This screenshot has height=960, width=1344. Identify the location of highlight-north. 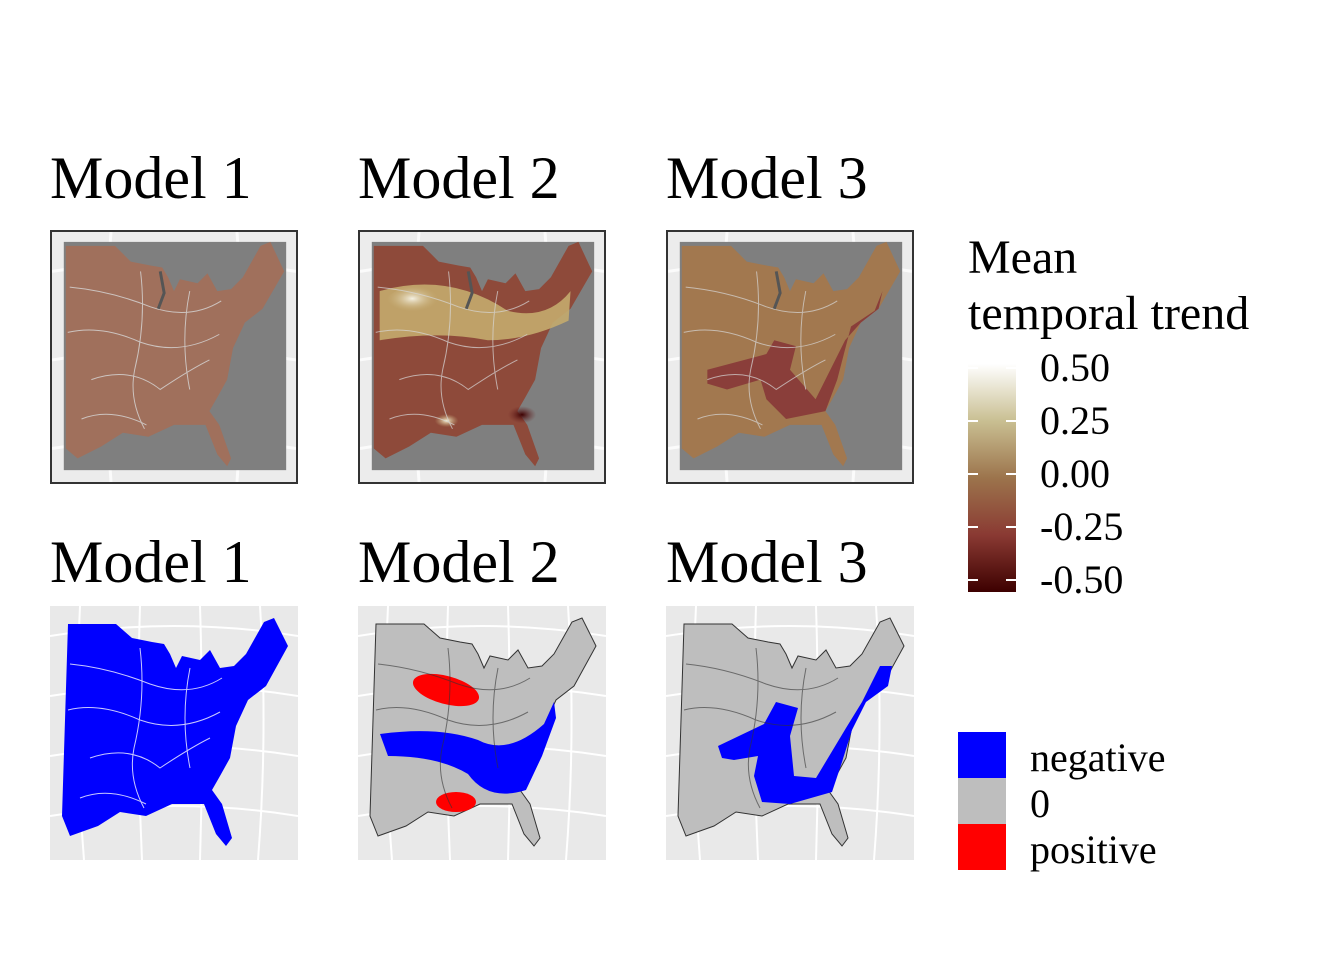
(432, 309).